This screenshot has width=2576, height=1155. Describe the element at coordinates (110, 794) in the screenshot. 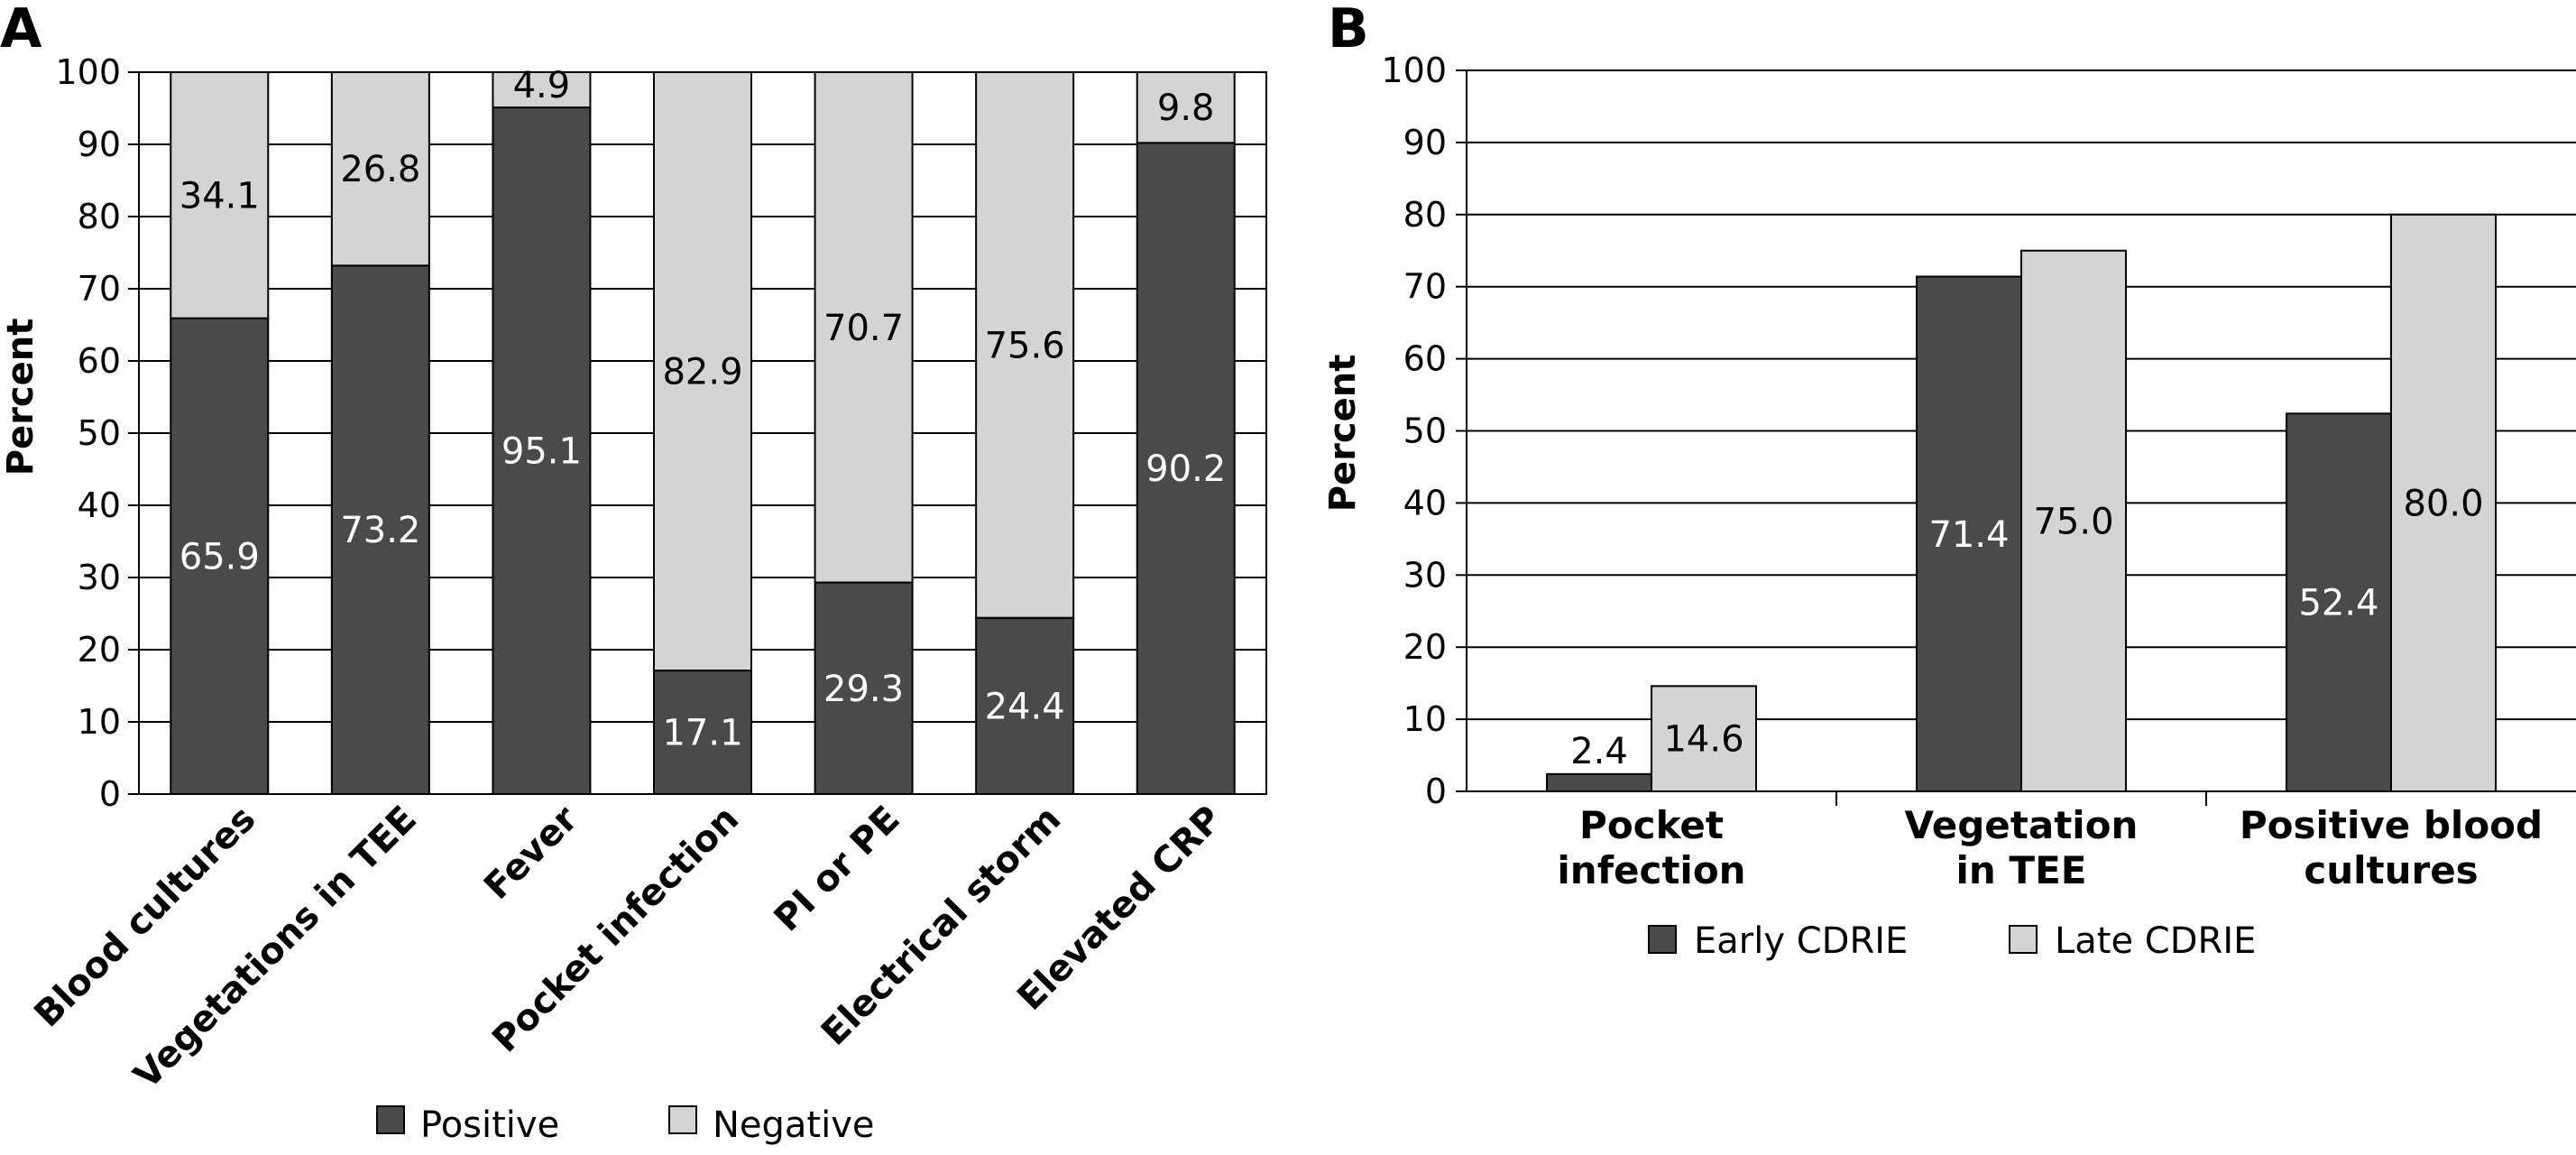

I see `panel-a-ytick-label: 0` at that location.